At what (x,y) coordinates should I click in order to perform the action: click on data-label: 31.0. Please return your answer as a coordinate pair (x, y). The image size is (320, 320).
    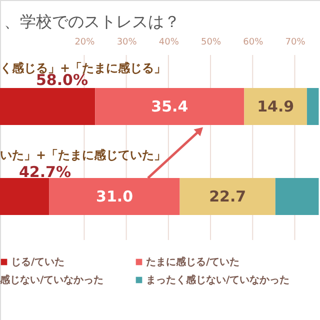
    Looking at the image, I should click on (115, 197).